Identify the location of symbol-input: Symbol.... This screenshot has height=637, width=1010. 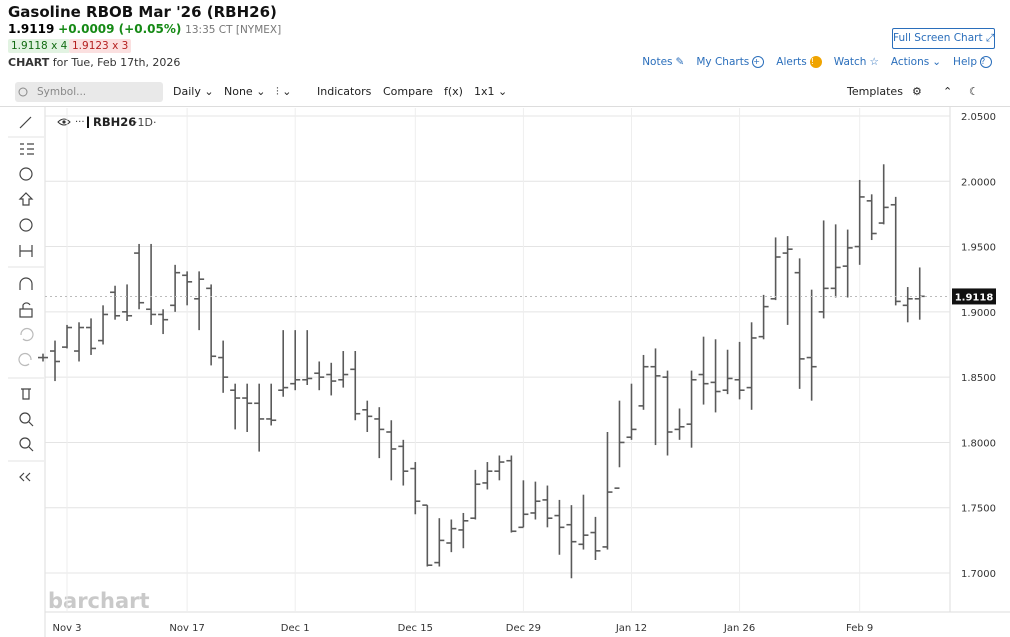
(89, 92).